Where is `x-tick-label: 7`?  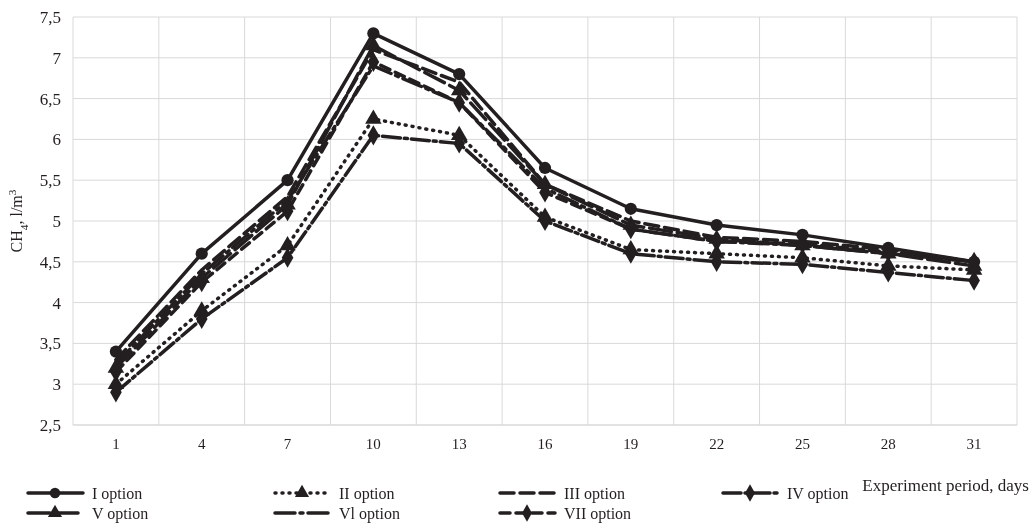
x-tick-label: 7 is located at coordinates (287, 444).